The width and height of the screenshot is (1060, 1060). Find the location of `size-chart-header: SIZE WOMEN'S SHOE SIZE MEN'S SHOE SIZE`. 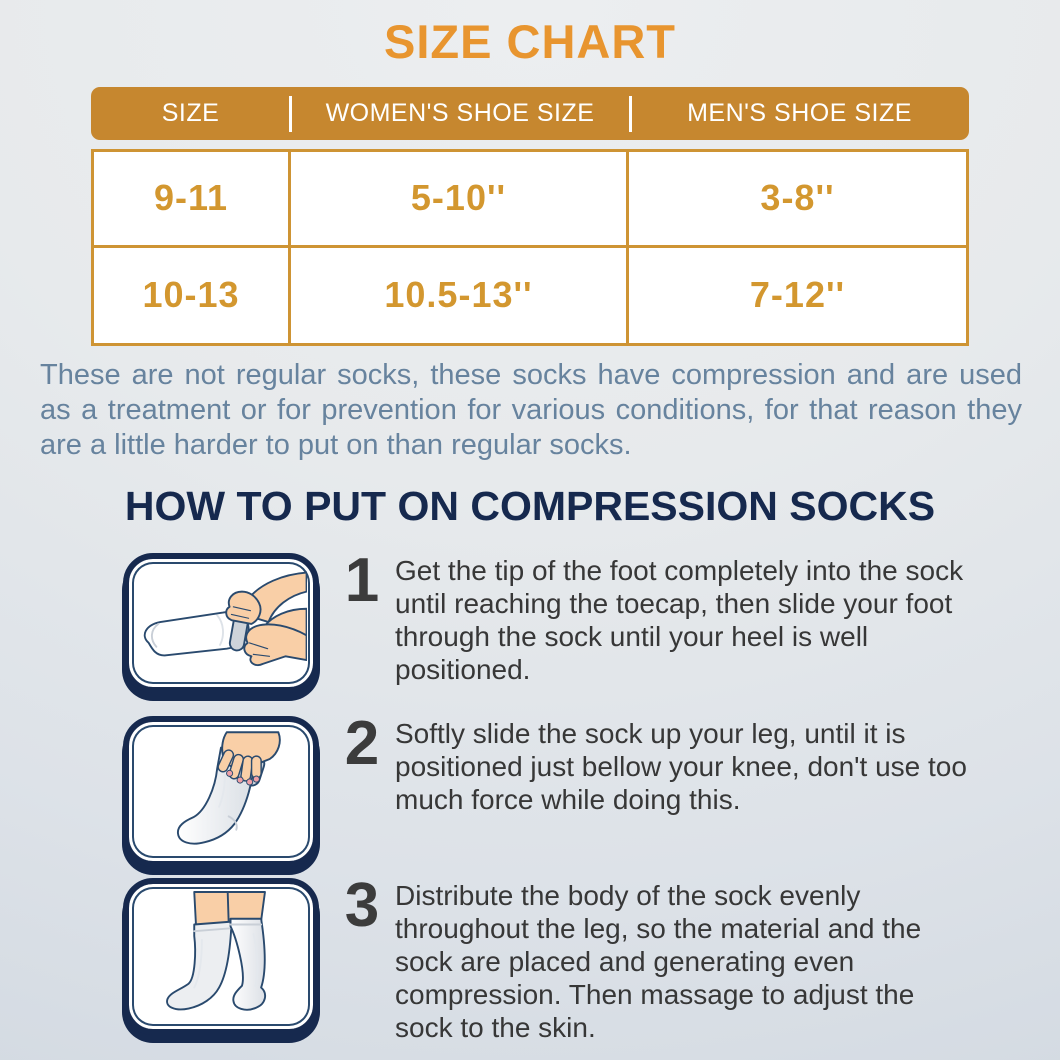

size-chart-header: SIZE WOMEN'S SHOE SIZE MEN'S SHOE SIZE is located at coordinates (530, 113).